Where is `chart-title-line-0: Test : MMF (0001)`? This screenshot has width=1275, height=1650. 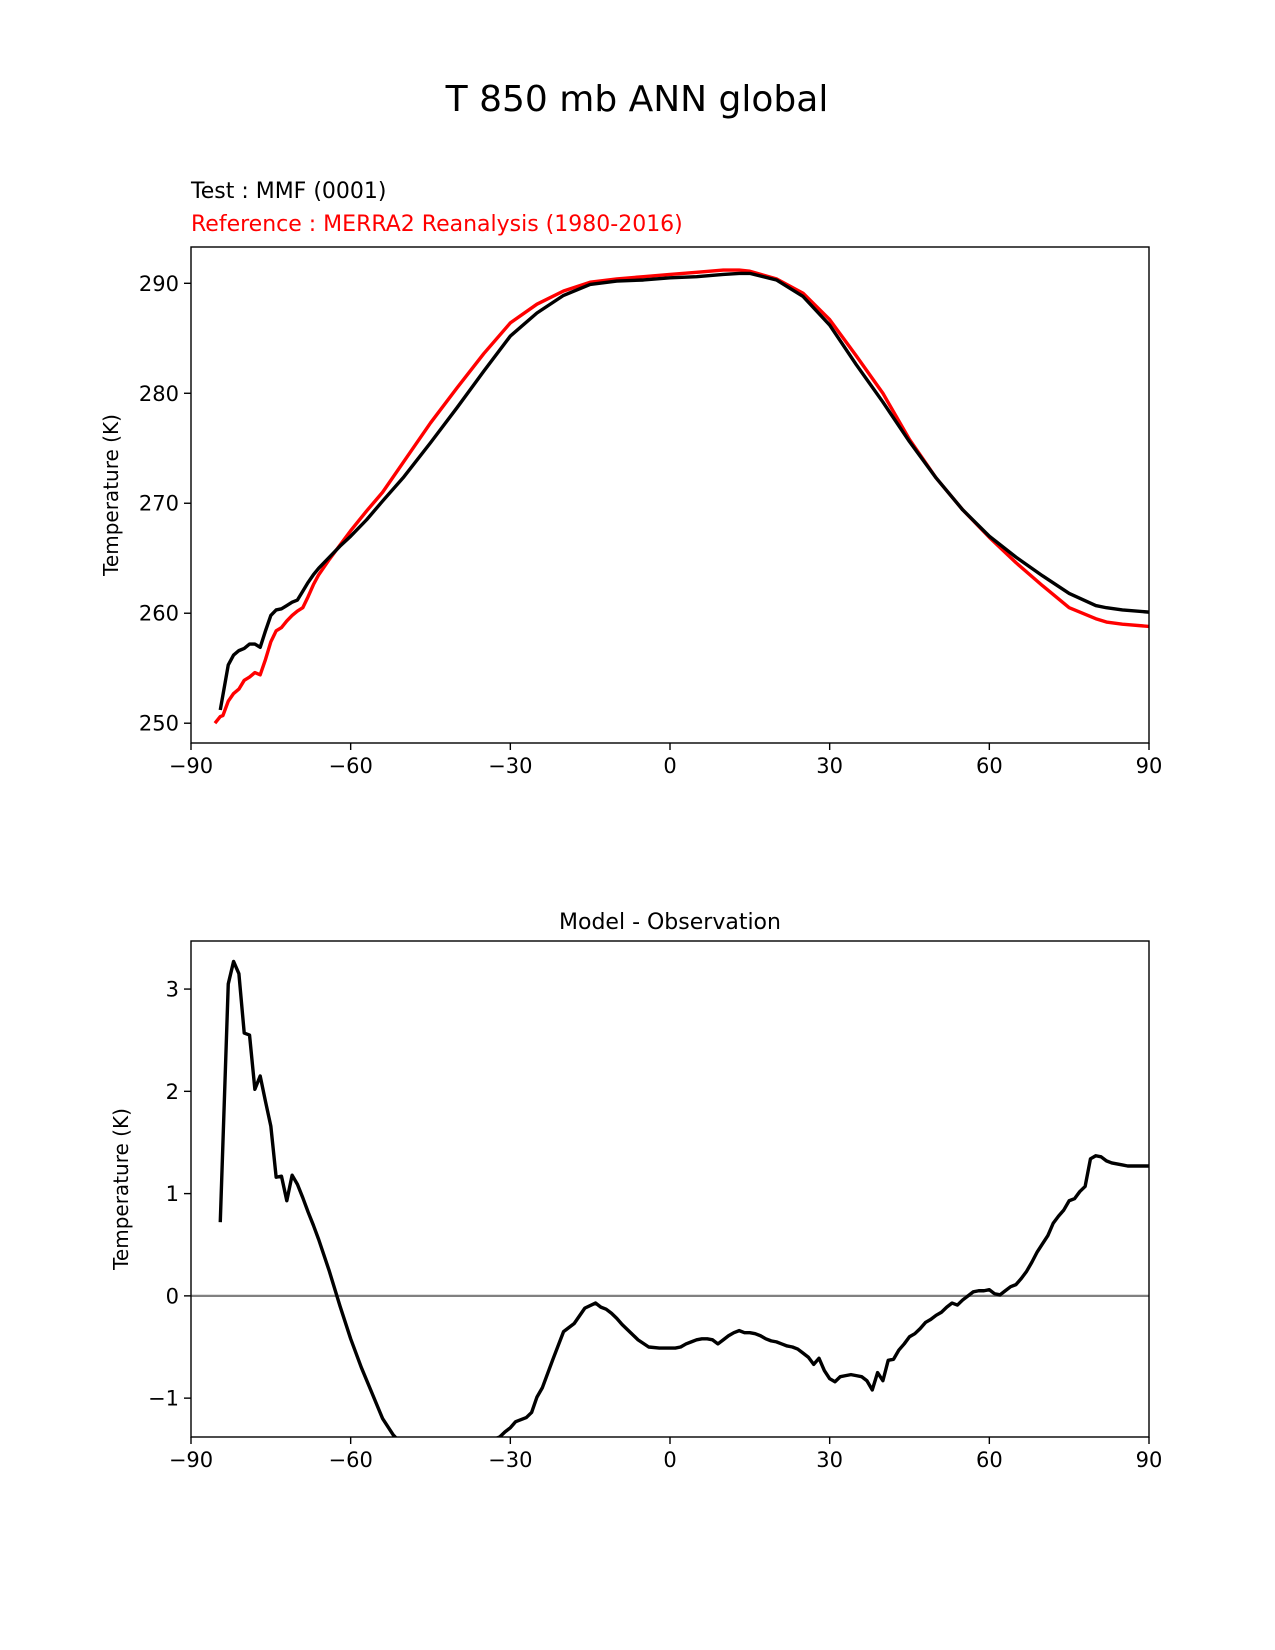 chart-title-line-0: Test : MMF (0001) is located at coordinates (288, 191).